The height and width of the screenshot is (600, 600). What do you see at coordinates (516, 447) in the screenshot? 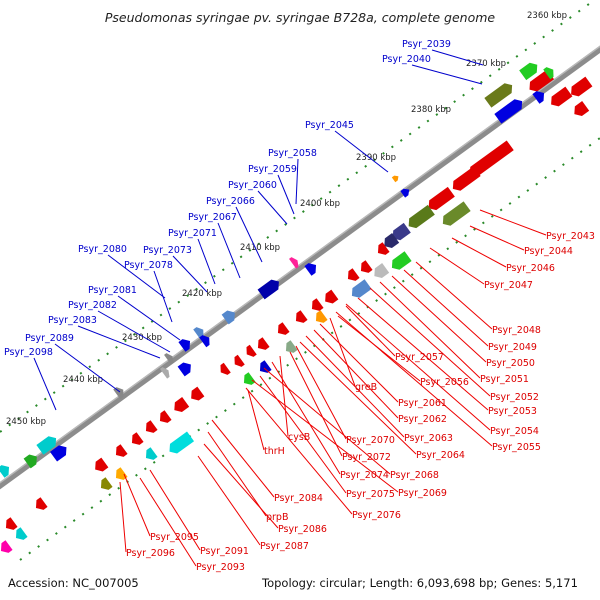
I see `gene-label: Psyr_2055` at bounding box center [516, 447].